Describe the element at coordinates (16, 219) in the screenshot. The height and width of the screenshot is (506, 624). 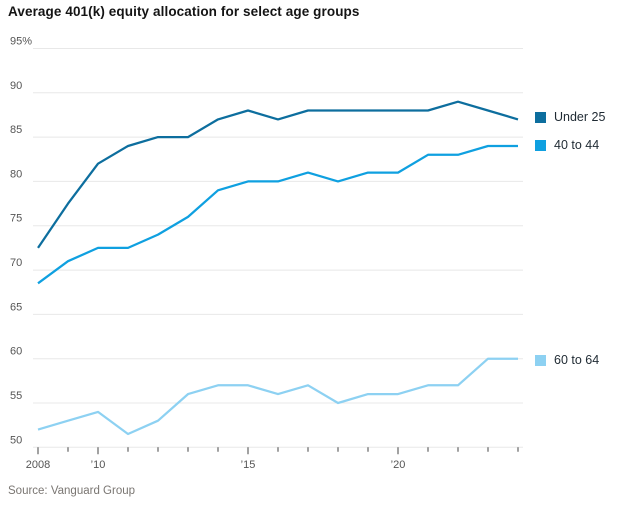
I see `y-axis-label-75: 75` at that location.